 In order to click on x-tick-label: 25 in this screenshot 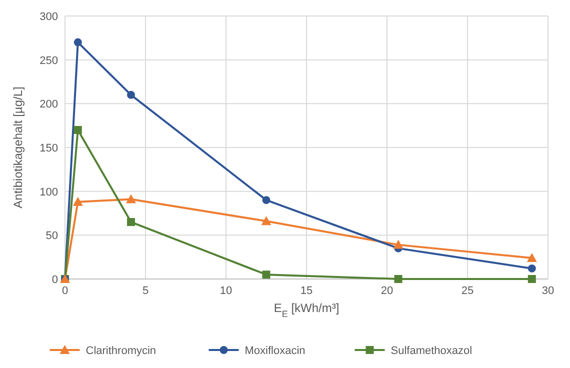, I will do `click(467, 291)`.